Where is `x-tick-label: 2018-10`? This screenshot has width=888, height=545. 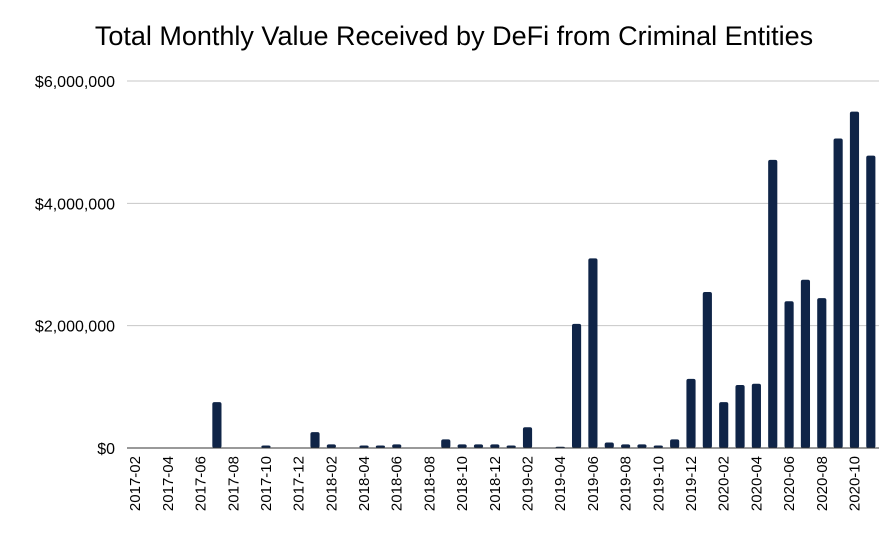
x-tick-label: 2018-10 is located at coordinates (462, 483).